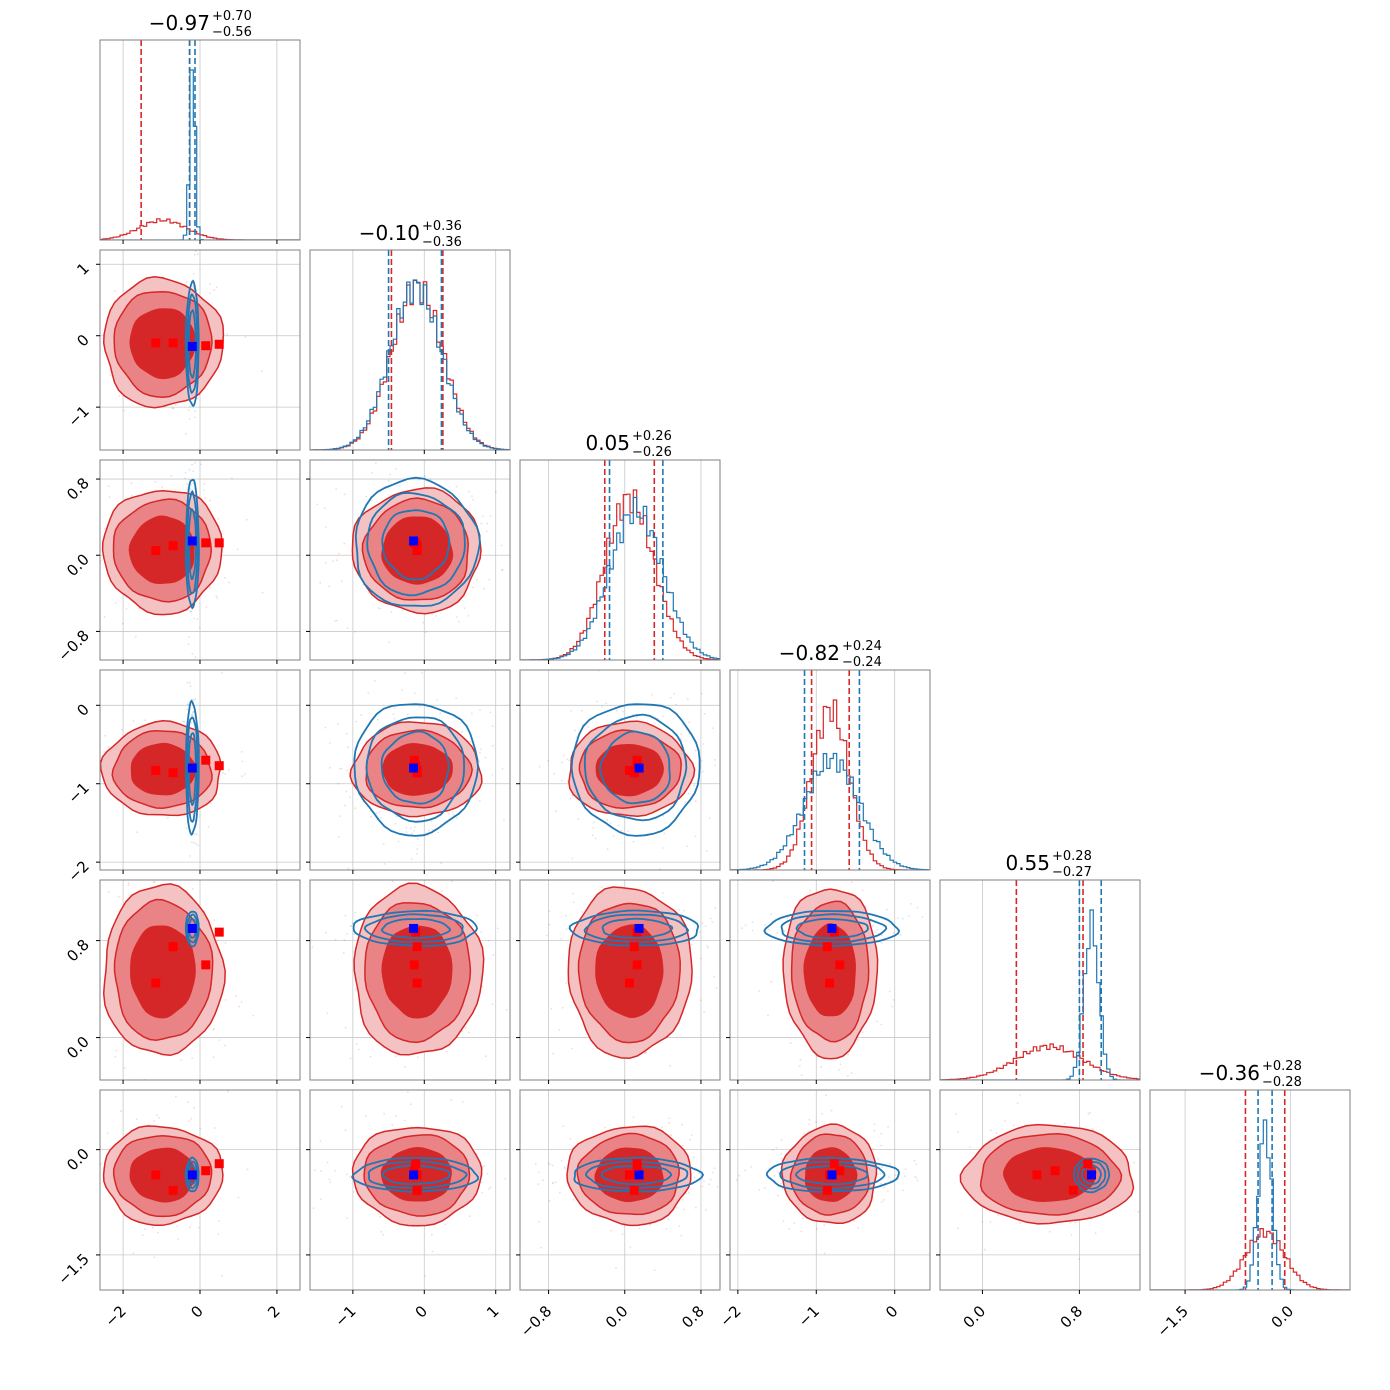 This screenshot has height=1390, width=1390. I want to click on x-tick-label: −1.5, so click(1172, 1321).